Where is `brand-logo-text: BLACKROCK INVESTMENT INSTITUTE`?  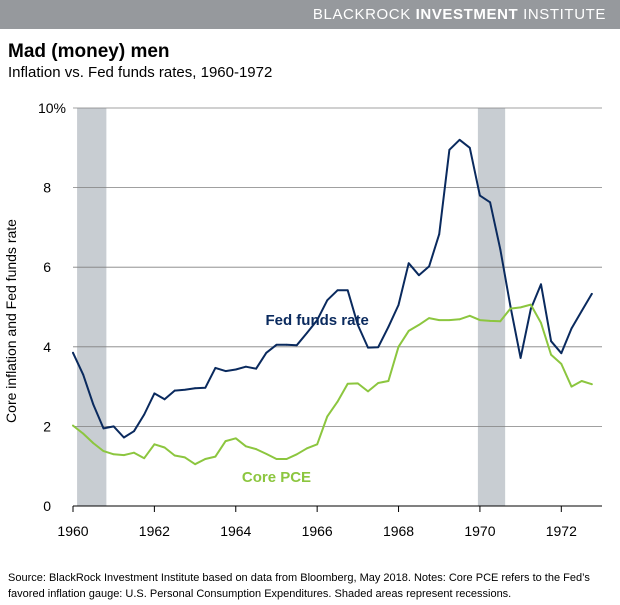 brand-logo-text: BLACKROCK INVESTMENT INSTITUTE is located at coordinates (459, 14).